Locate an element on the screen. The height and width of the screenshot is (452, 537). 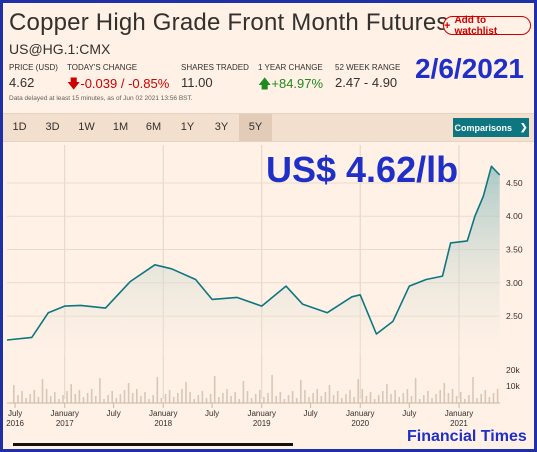
year-change-value: 🡅+84.97% is located at coordinates (290, 86).